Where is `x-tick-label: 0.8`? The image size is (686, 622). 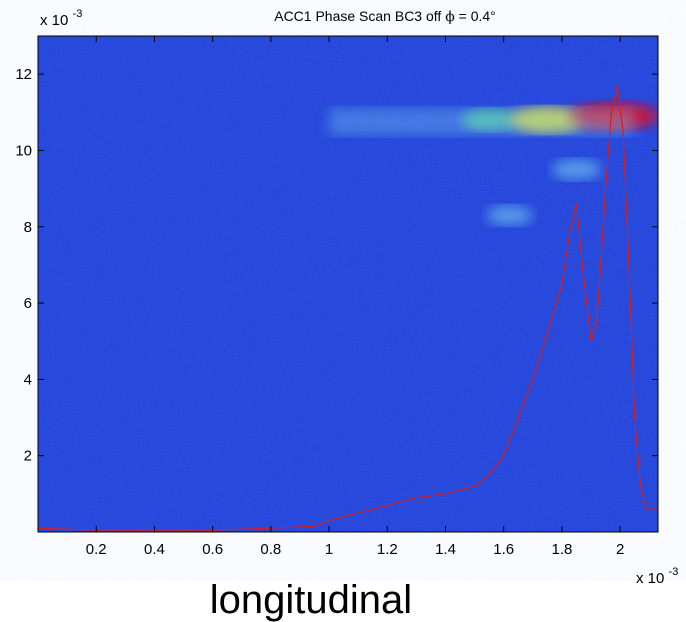
x-tick-label: 0.8 is located at coordinates (270, 549).